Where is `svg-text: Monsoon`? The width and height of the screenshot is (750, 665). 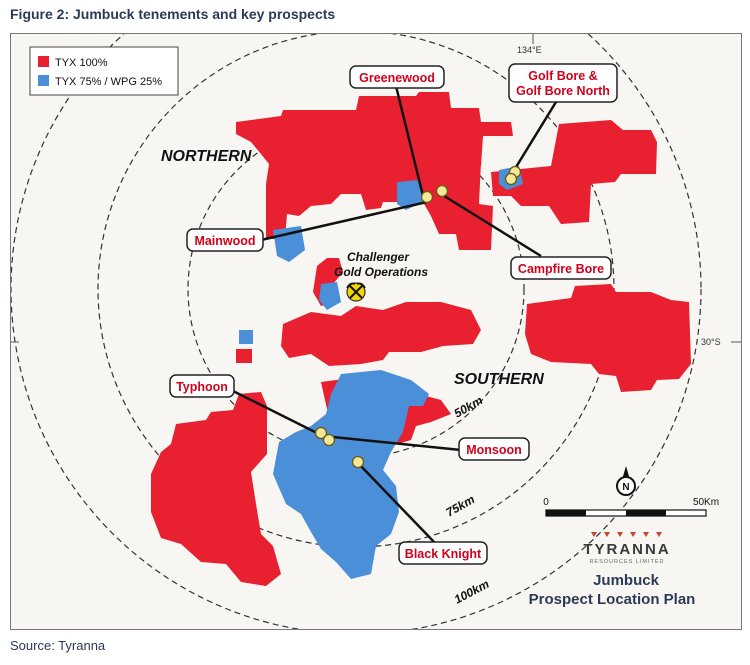 svg-text: Monsoon is located at coordinates (494, 450).